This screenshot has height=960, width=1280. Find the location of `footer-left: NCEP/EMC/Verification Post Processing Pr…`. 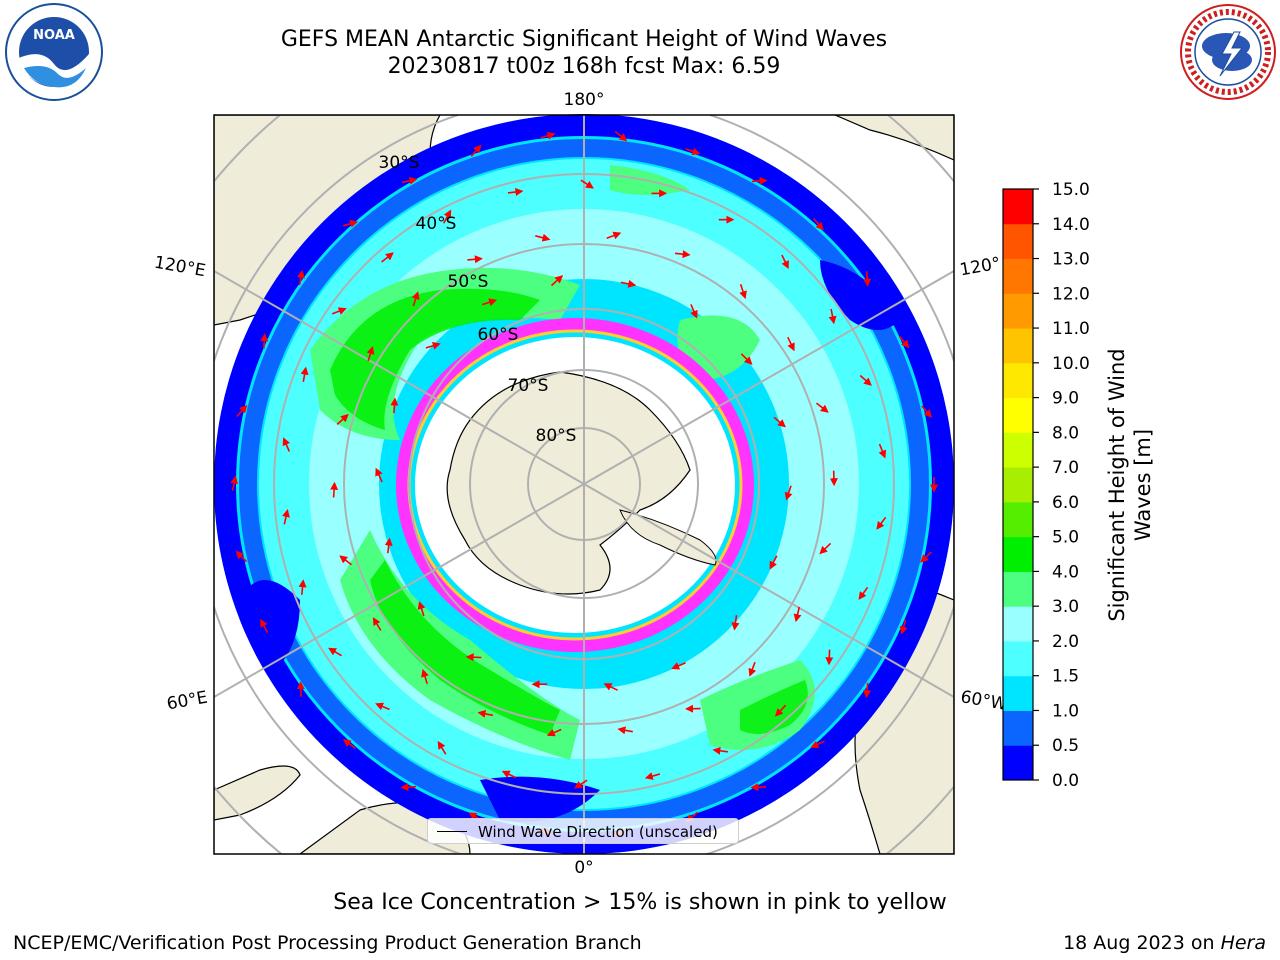

footer-left: NCEP/EMC/Verification Post Processing Pr… is located at coordinates (327, 943).